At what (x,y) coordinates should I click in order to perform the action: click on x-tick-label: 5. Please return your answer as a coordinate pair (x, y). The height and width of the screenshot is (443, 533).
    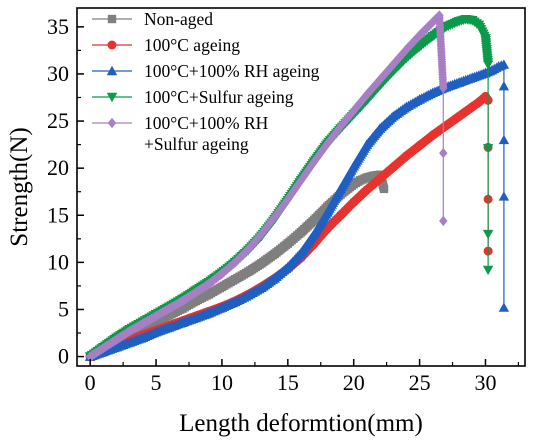
    Looking at the image, I should click on (156, 382).